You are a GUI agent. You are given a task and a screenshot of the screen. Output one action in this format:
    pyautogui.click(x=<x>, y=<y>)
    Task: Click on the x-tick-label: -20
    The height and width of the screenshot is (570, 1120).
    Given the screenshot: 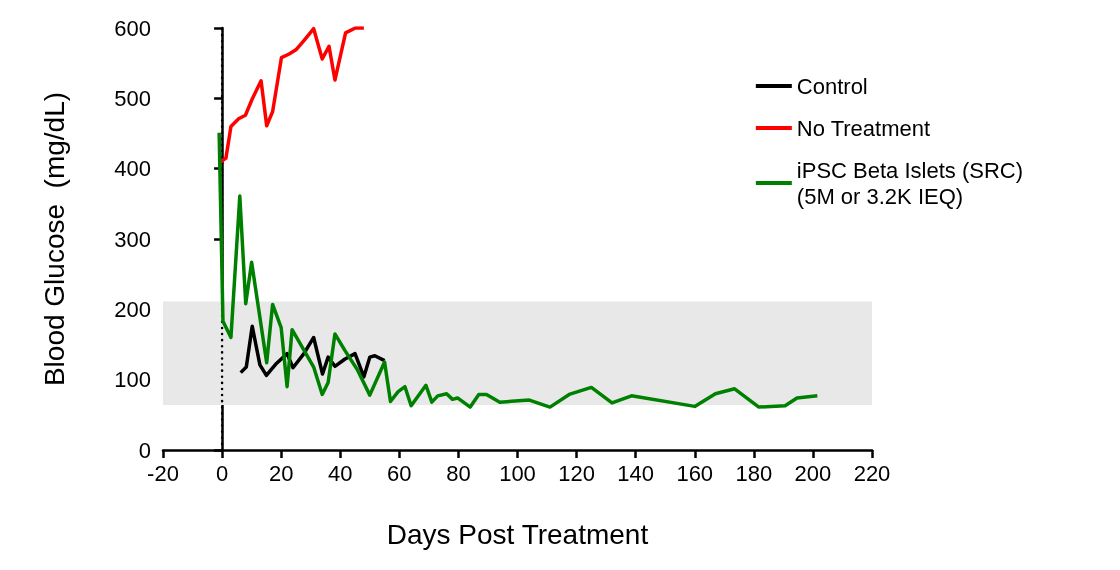 What is the action you would take?
    pyautogui.click(x=163, y=473)
    